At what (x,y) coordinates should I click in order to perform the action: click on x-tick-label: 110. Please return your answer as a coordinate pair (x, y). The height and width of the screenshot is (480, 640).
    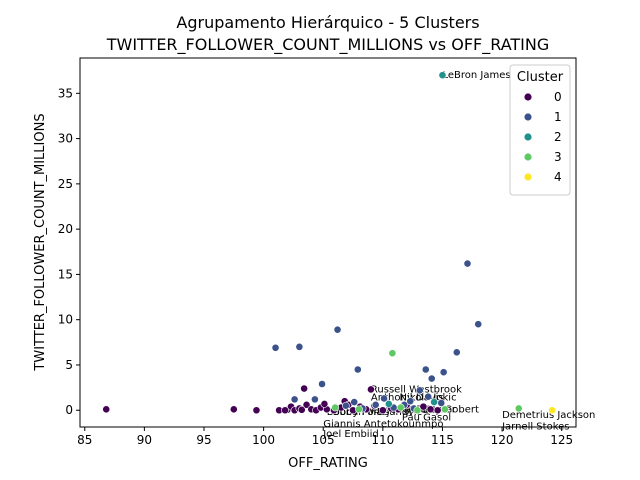
    Looking at the image, I should click on (382, 440).